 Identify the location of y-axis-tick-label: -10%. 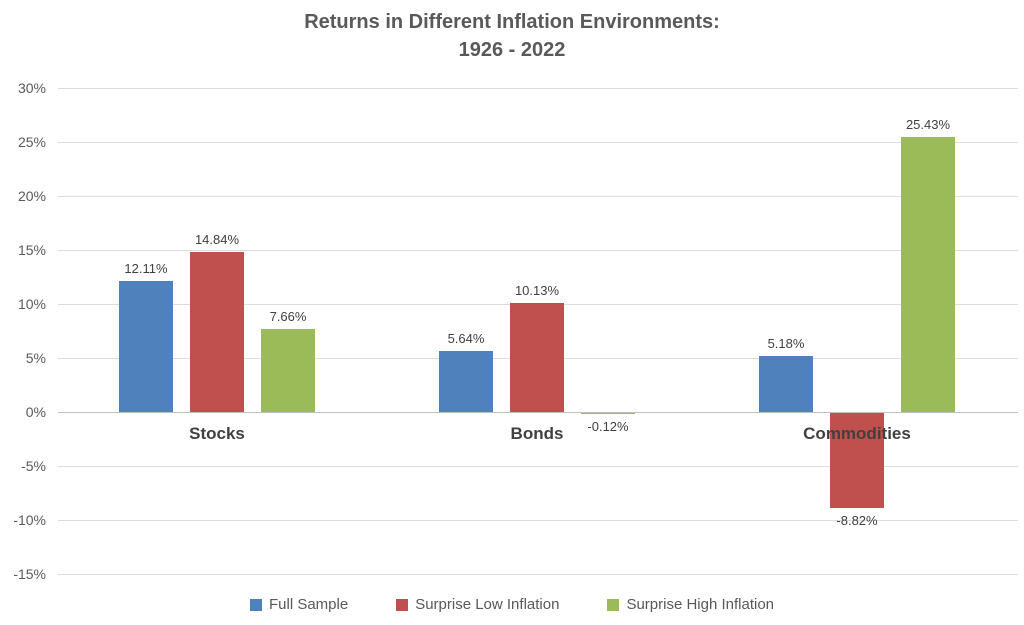
(29, 520).